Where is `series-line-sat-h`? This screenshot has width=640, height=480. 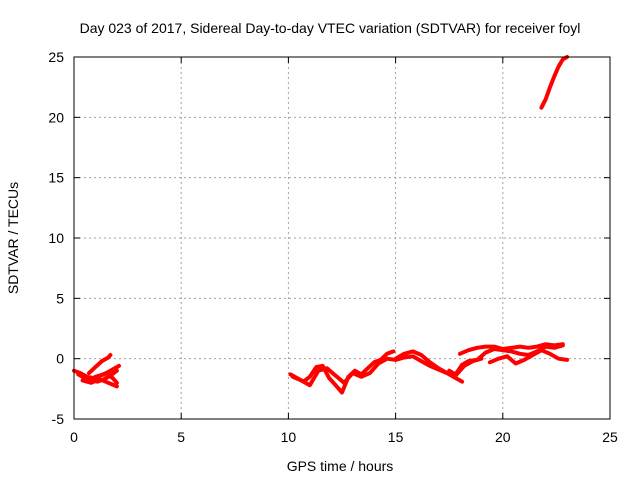
series-line-sat-h is located at coordinates (429, 366).